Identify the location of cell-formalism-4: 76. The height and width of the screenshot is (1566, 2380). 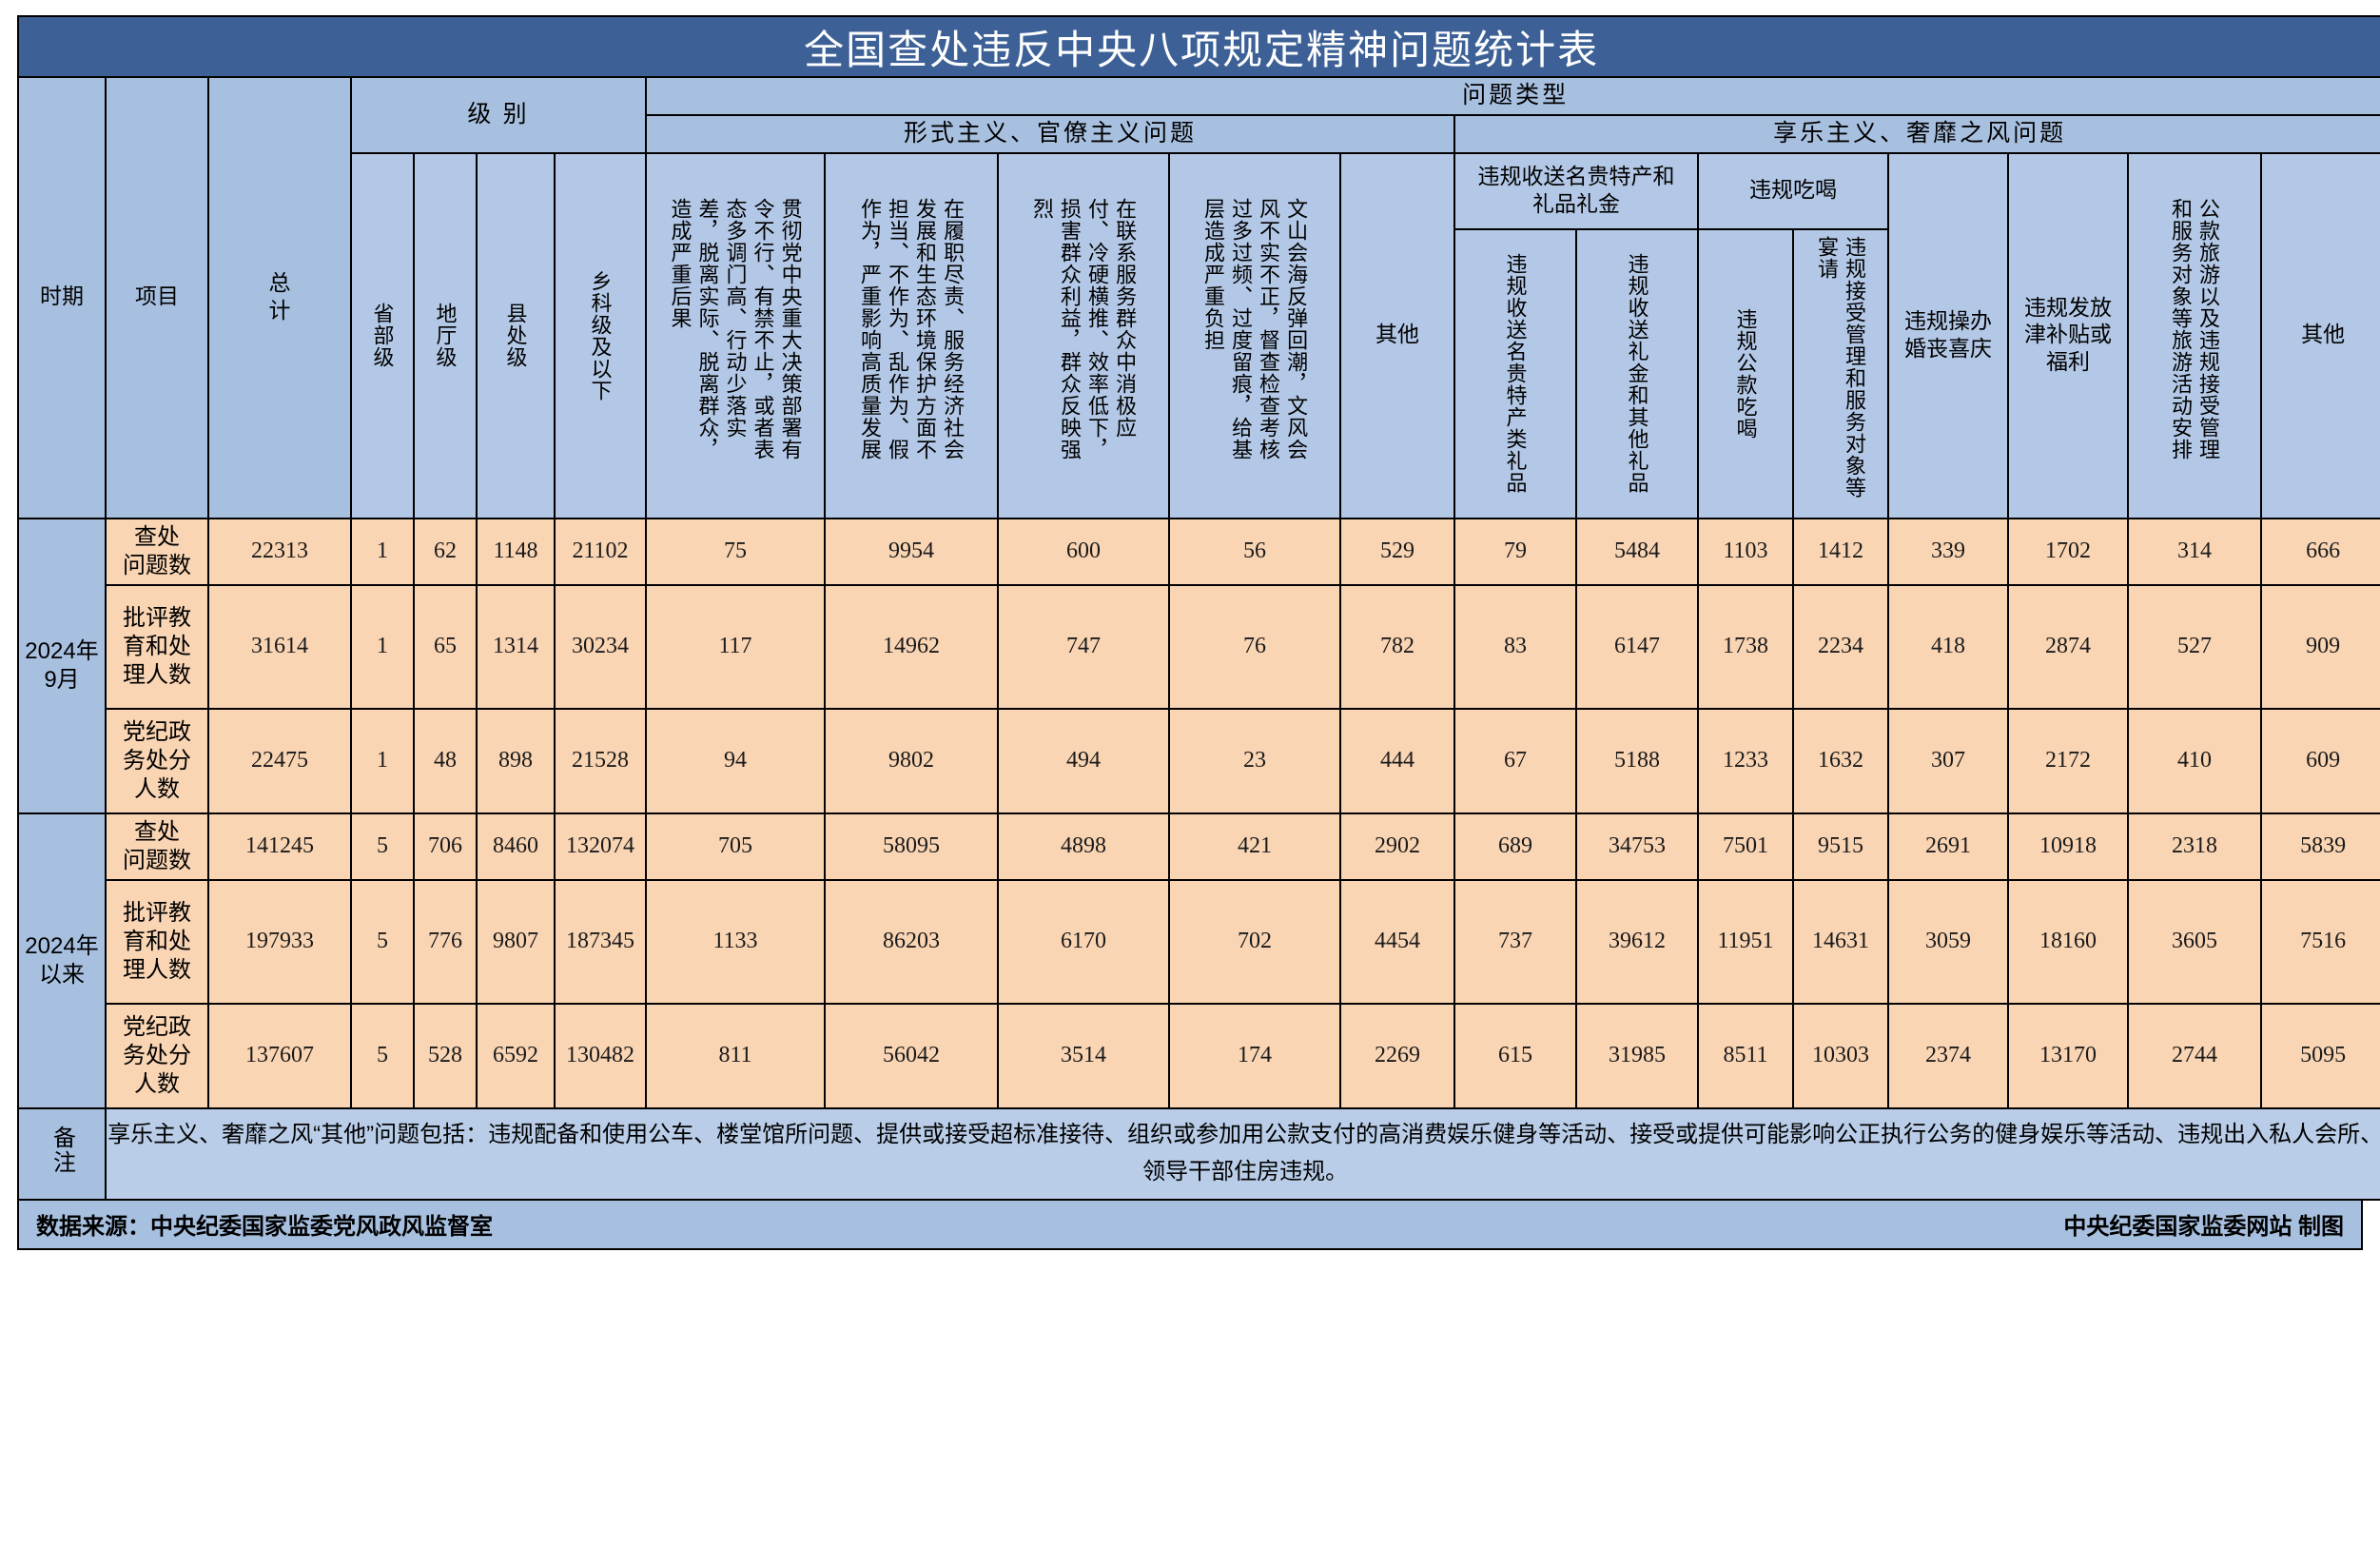
(1255, 646).